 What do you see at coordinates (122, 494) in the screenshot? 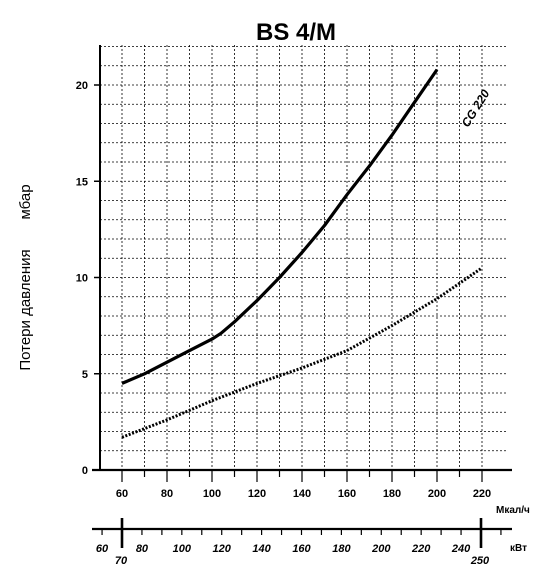
I see `x-tick-label: 60` at bounding box center [122, 494].